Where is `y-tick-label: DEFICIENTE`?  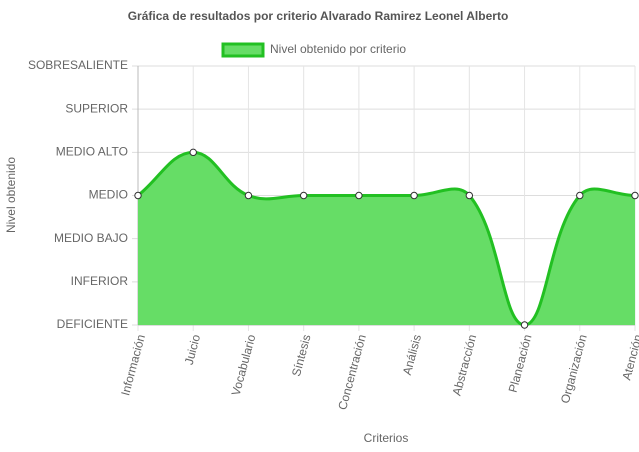 y-tick-label: DEFICIENTE is located at coordinates (92, 324).